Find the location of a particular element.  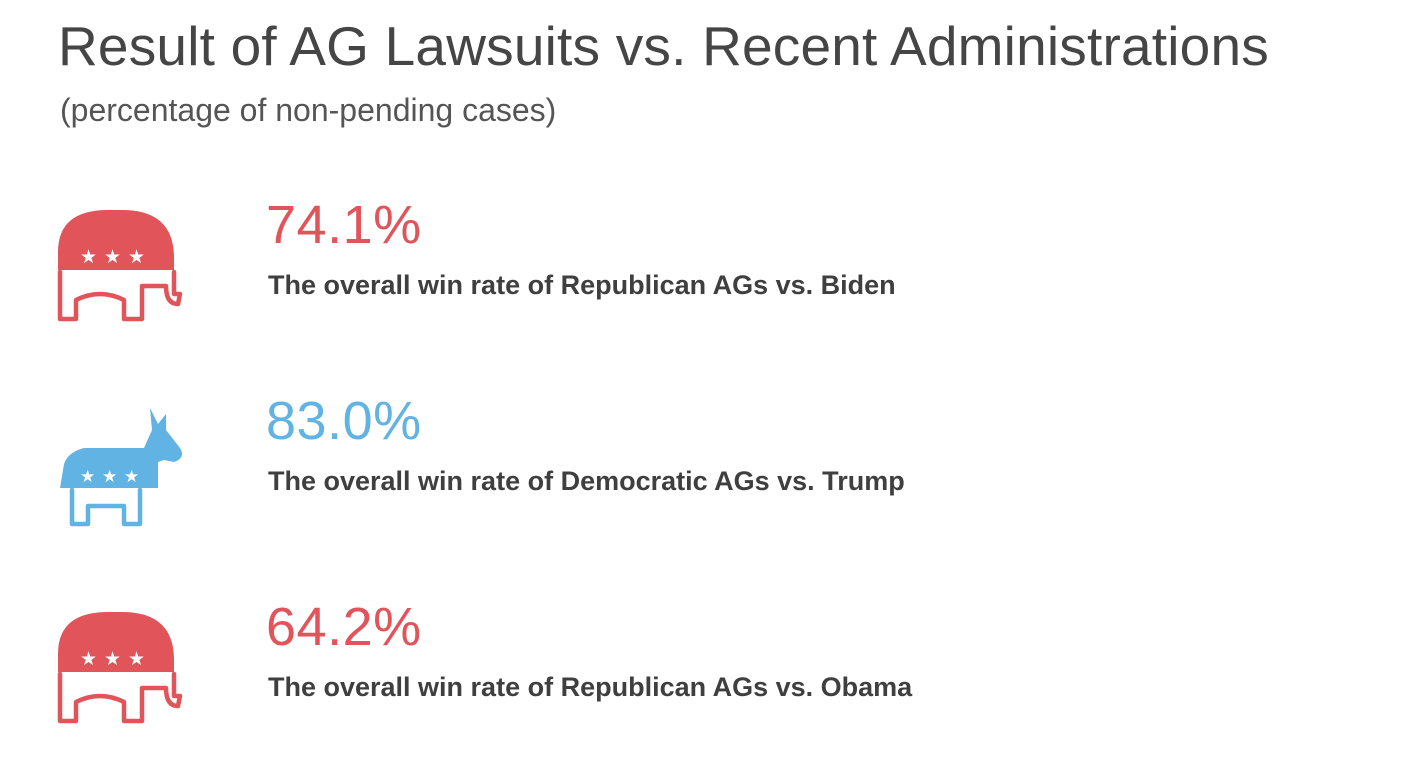

stat-value: 83.0% is located at coordinates (344, 421).